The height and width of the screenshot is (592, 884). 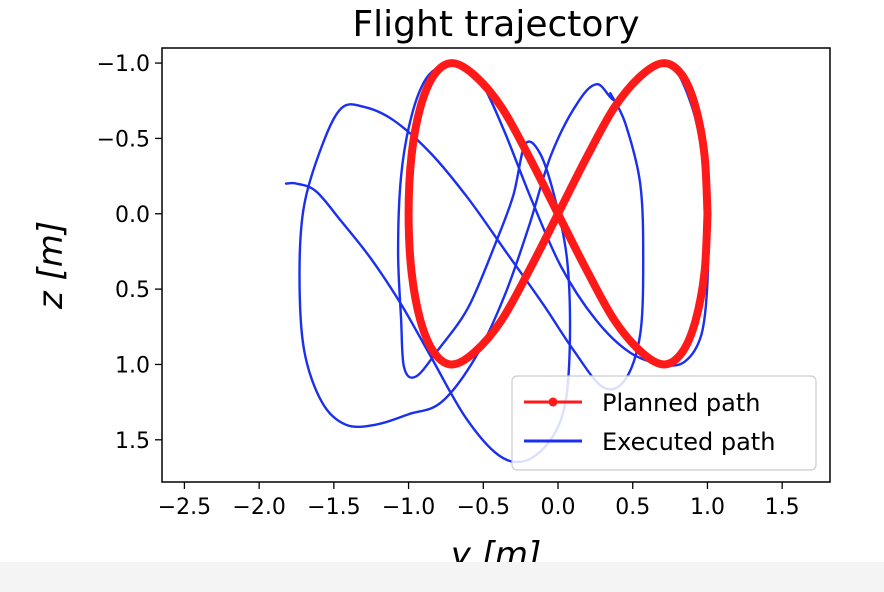 I want to click on x-tick-label: −2.0, so click(x=258, y=507).